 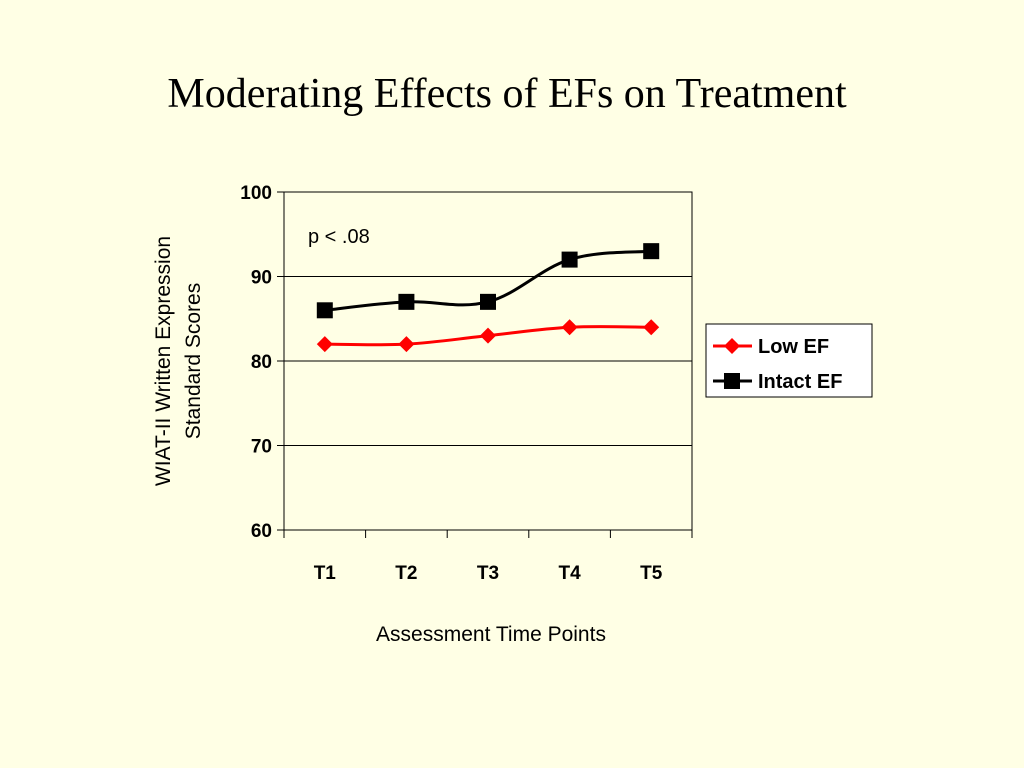 I want to click on y-axis-ticks: 60 70 80 90 100, so click(x=262, y=362).